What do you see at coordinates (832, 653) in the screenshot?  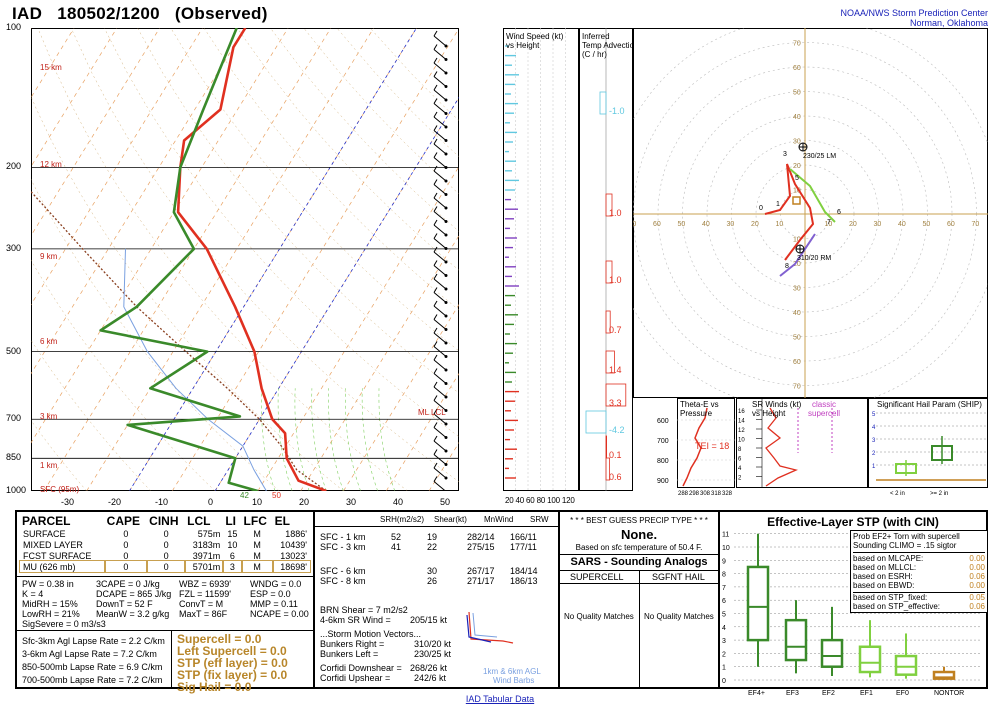 I see `stp-box` at bounding box center [832, 653].